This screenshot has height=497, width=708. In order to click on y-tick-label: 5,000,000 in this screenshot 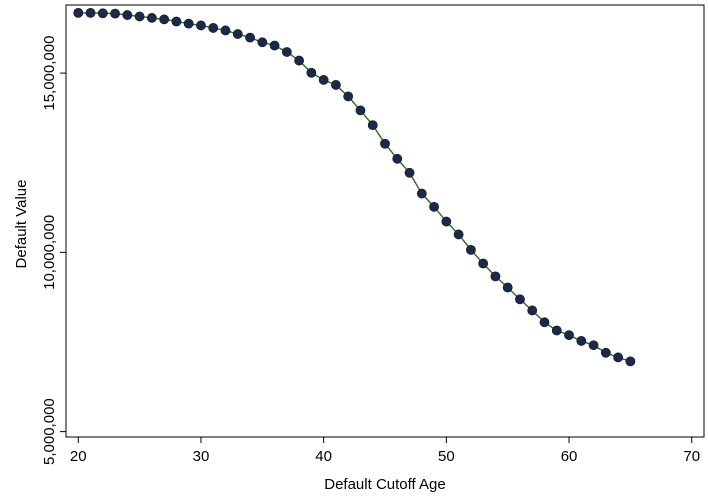, I will do `click(49, 431)`.